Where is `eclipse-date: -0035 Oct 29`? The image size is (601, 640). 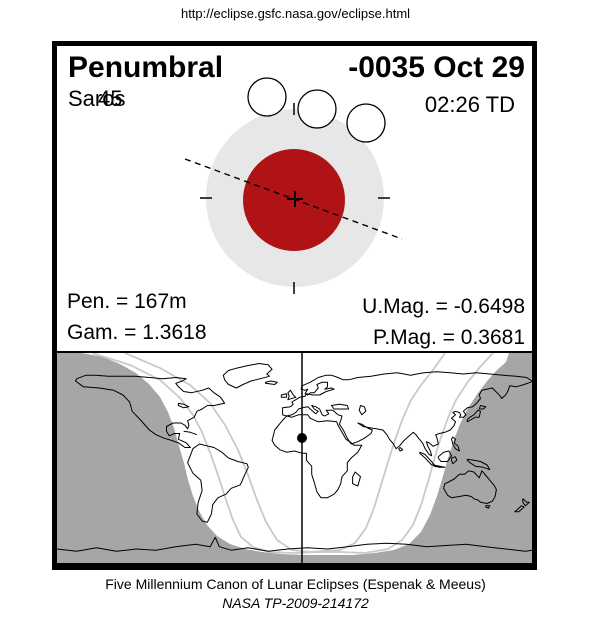 eclipse-date: -0035 Oct 29 is located at coordinates (436, 67).